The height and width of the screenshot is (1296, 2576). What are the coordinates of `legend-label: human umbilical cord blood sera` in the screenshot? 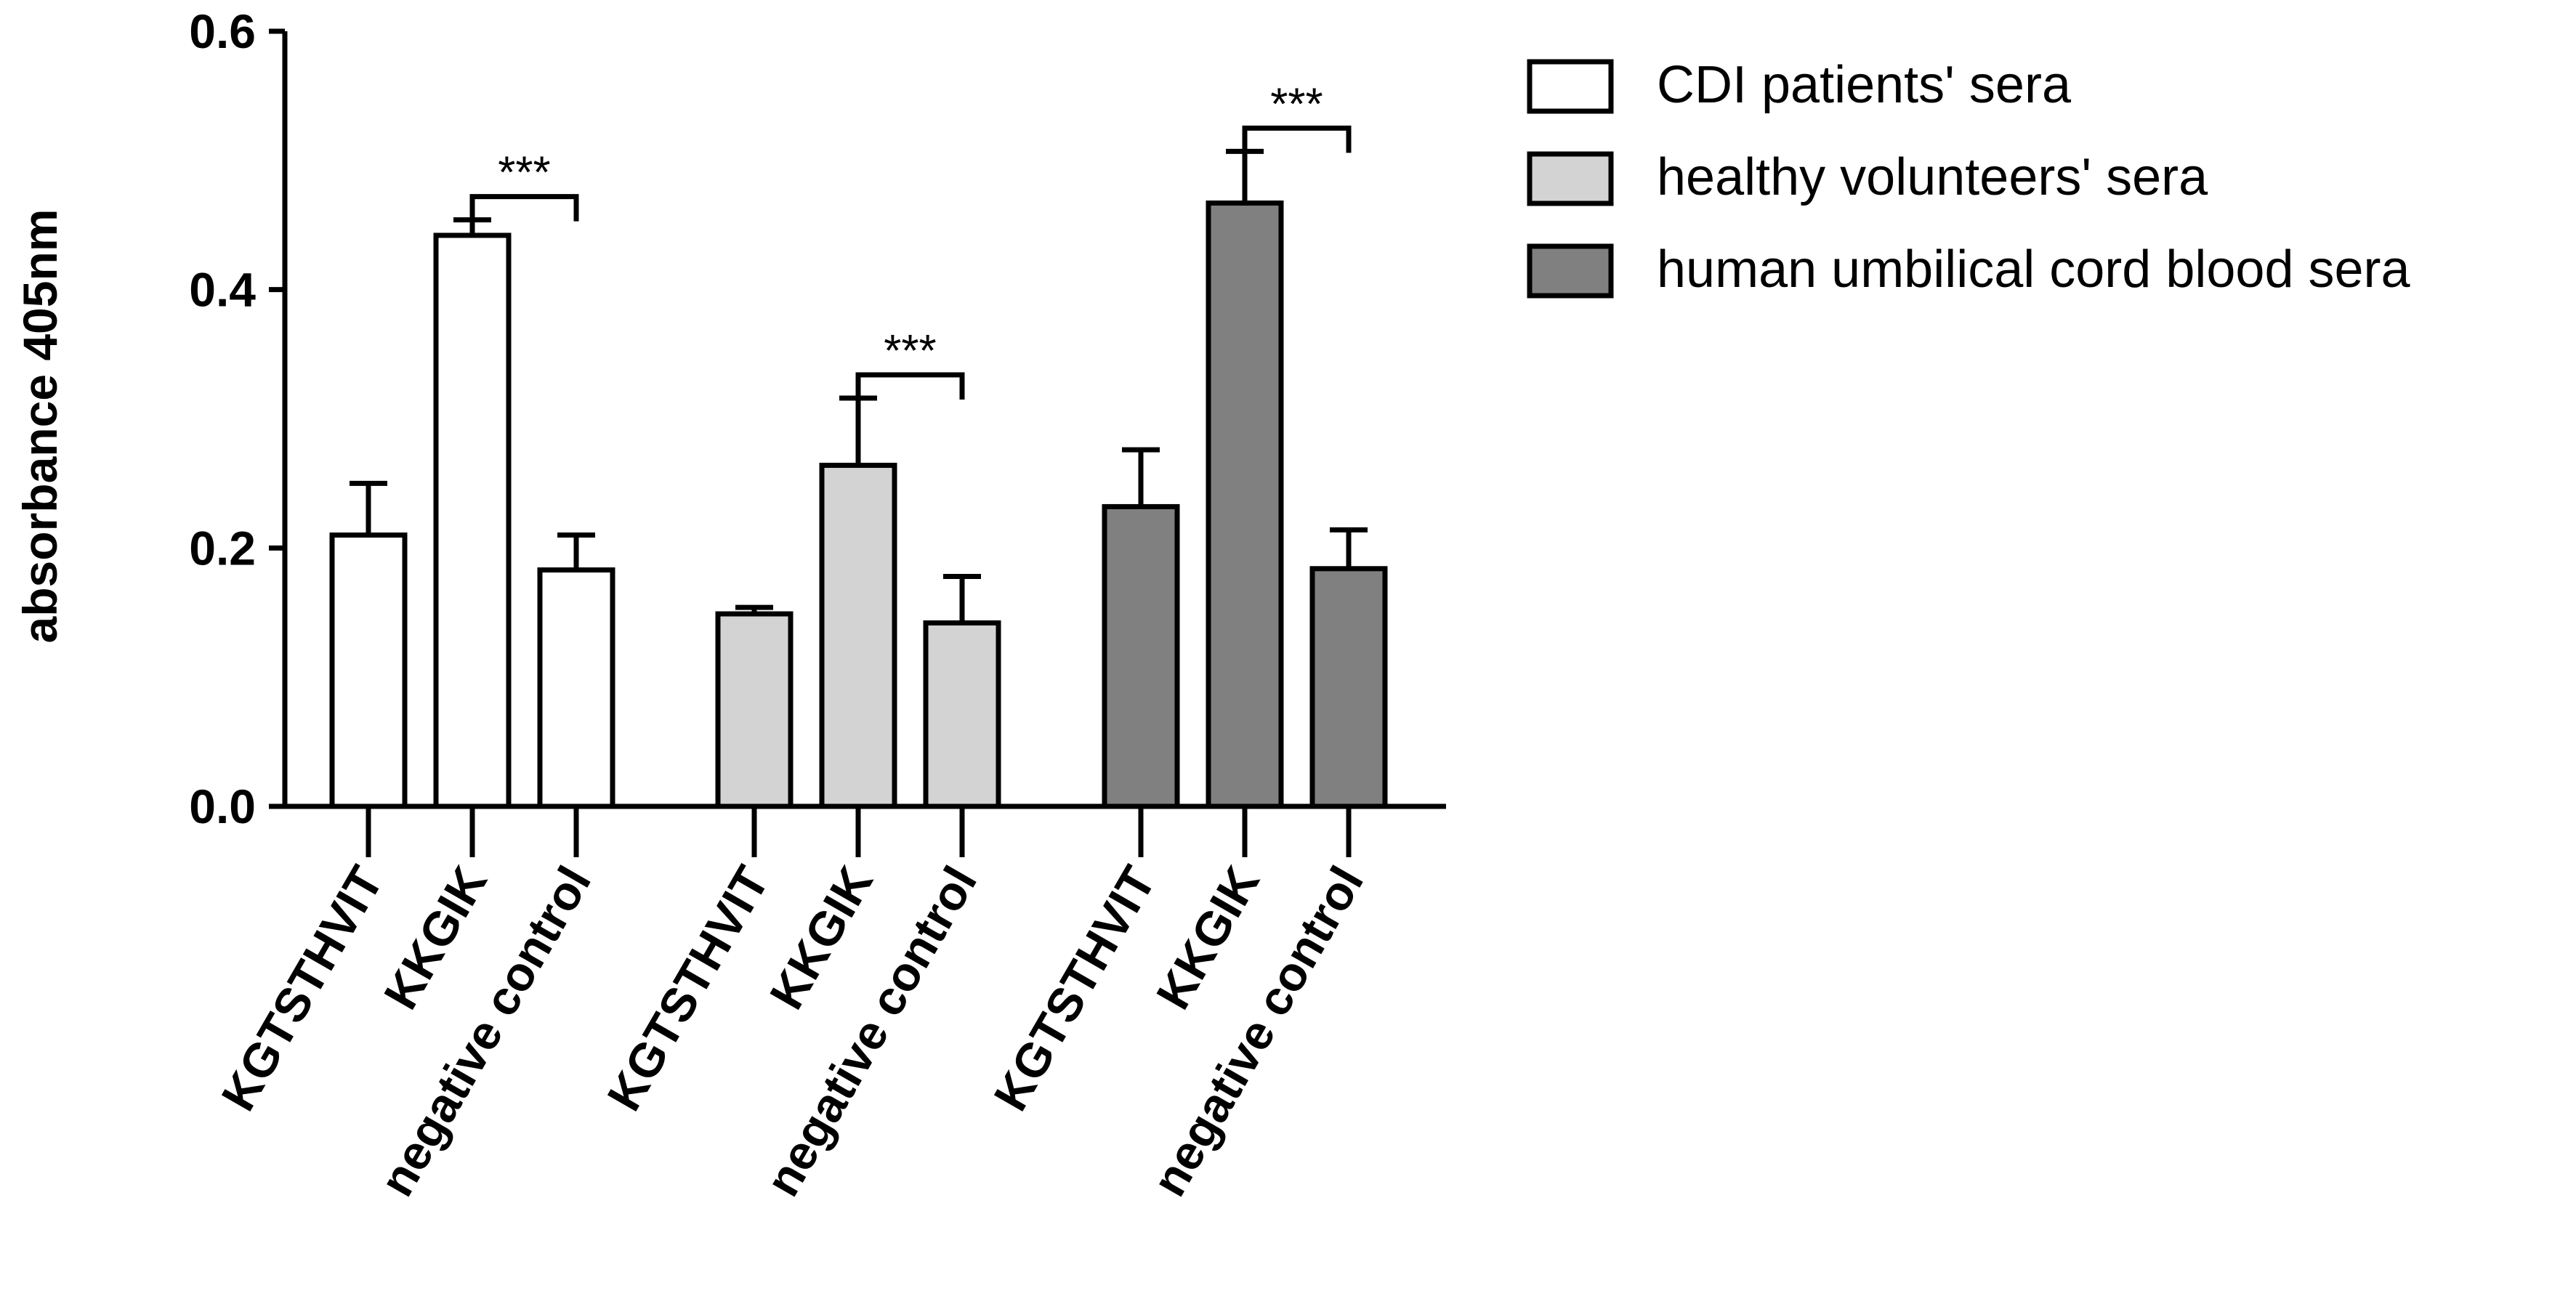 It's located at (2034, 269).